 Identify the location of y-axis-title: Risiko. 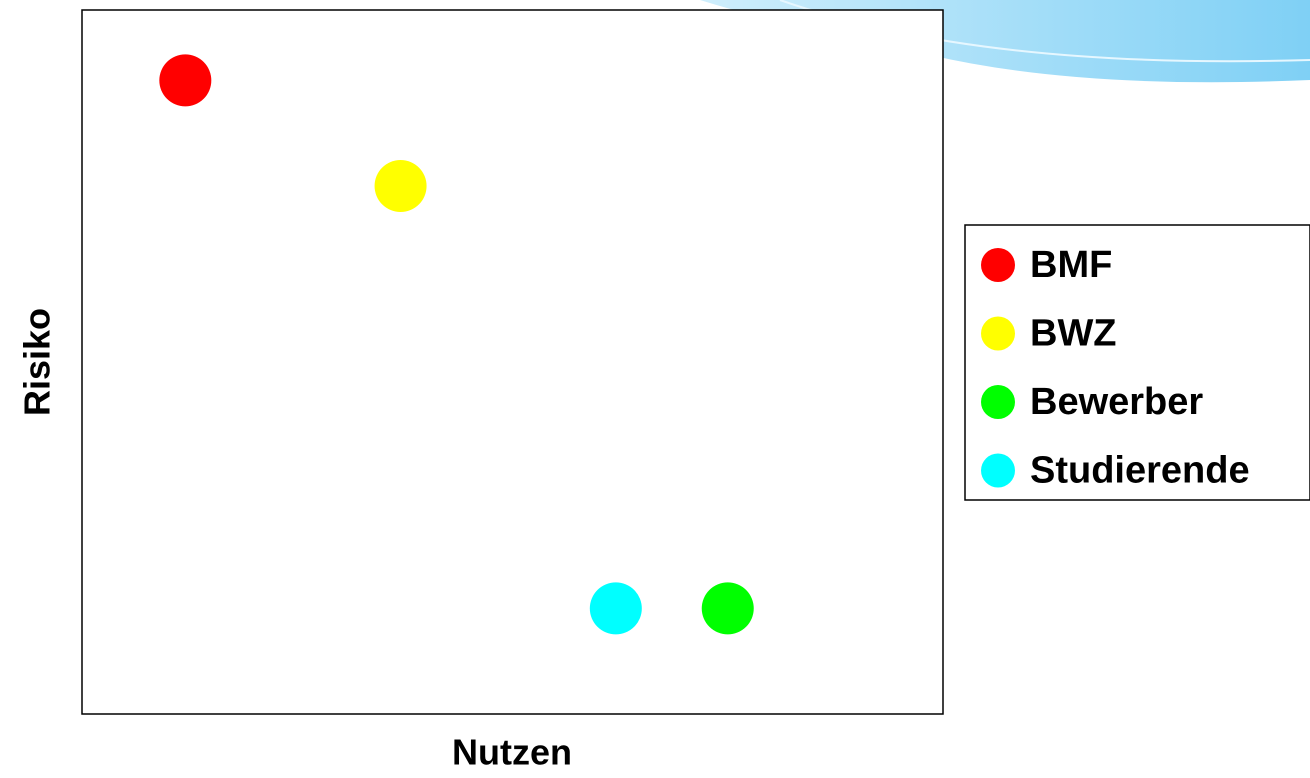
(37, 362).